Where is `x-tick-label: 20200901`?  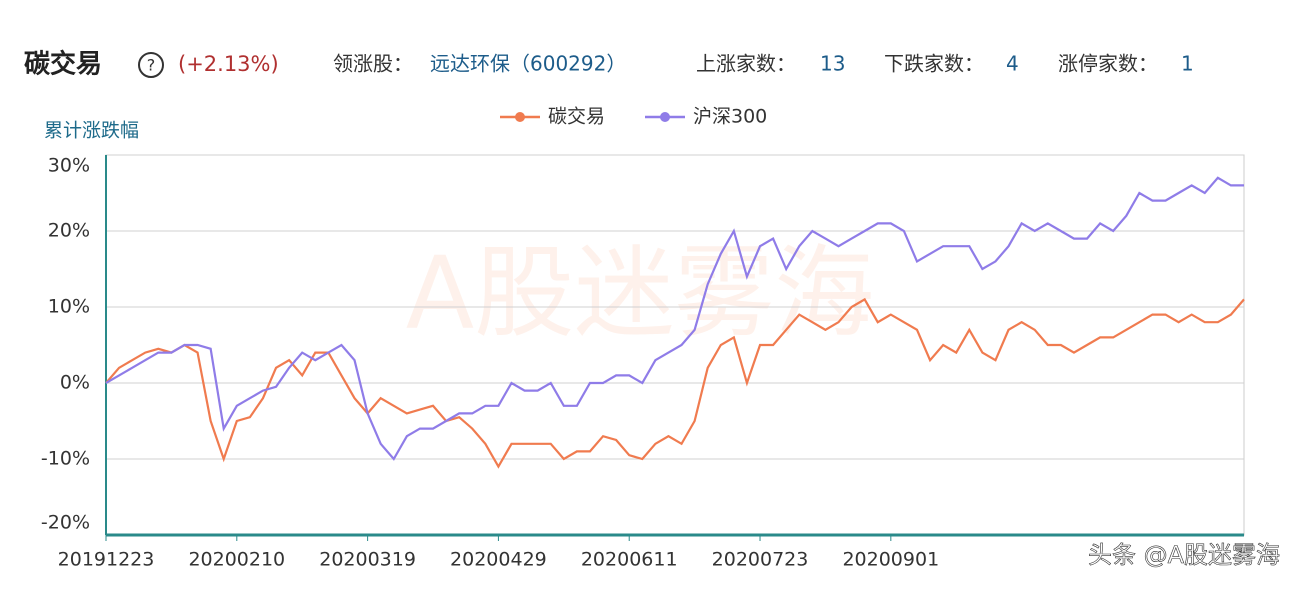
x-tick-label: 20200901 is located at coordinates (890, 560).